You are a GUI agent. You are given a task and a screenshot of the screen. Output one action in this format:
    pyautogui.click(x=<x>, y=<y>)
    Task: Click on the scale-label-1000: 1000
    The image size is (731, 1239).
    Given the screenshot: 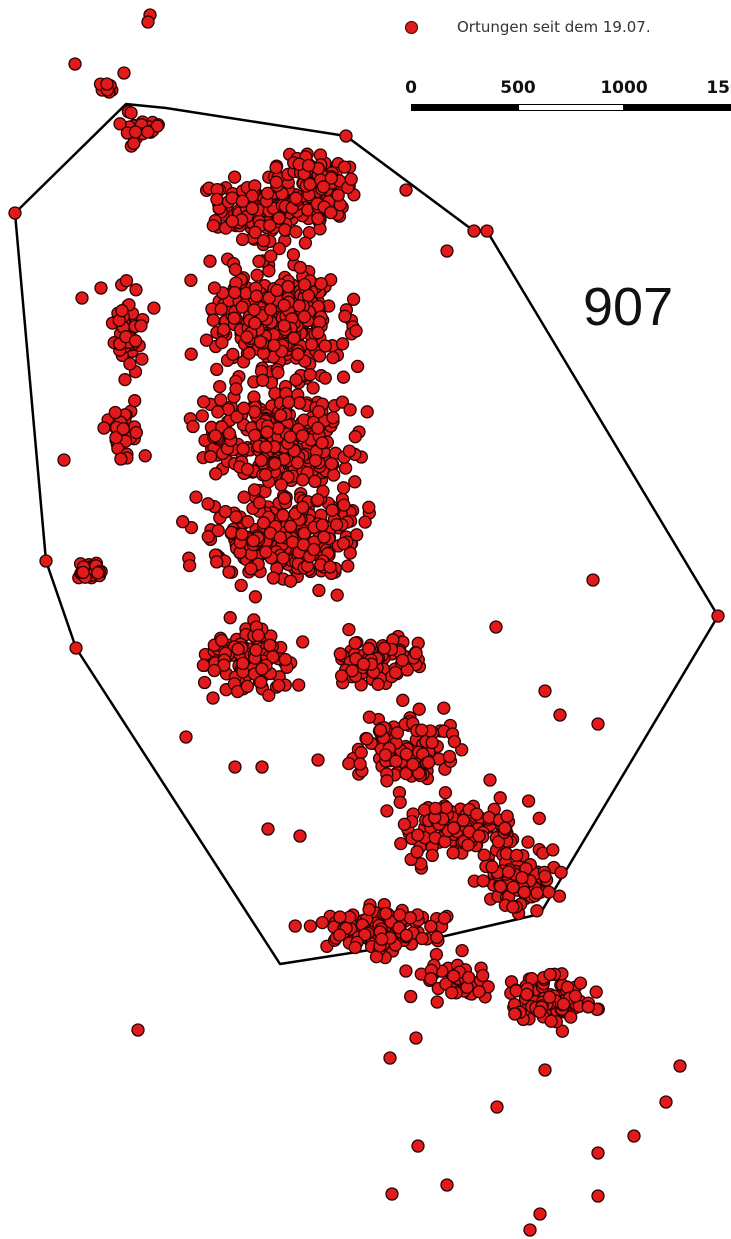 What is the action you would take?
    pyautogui.click(x=624, y=88)
    